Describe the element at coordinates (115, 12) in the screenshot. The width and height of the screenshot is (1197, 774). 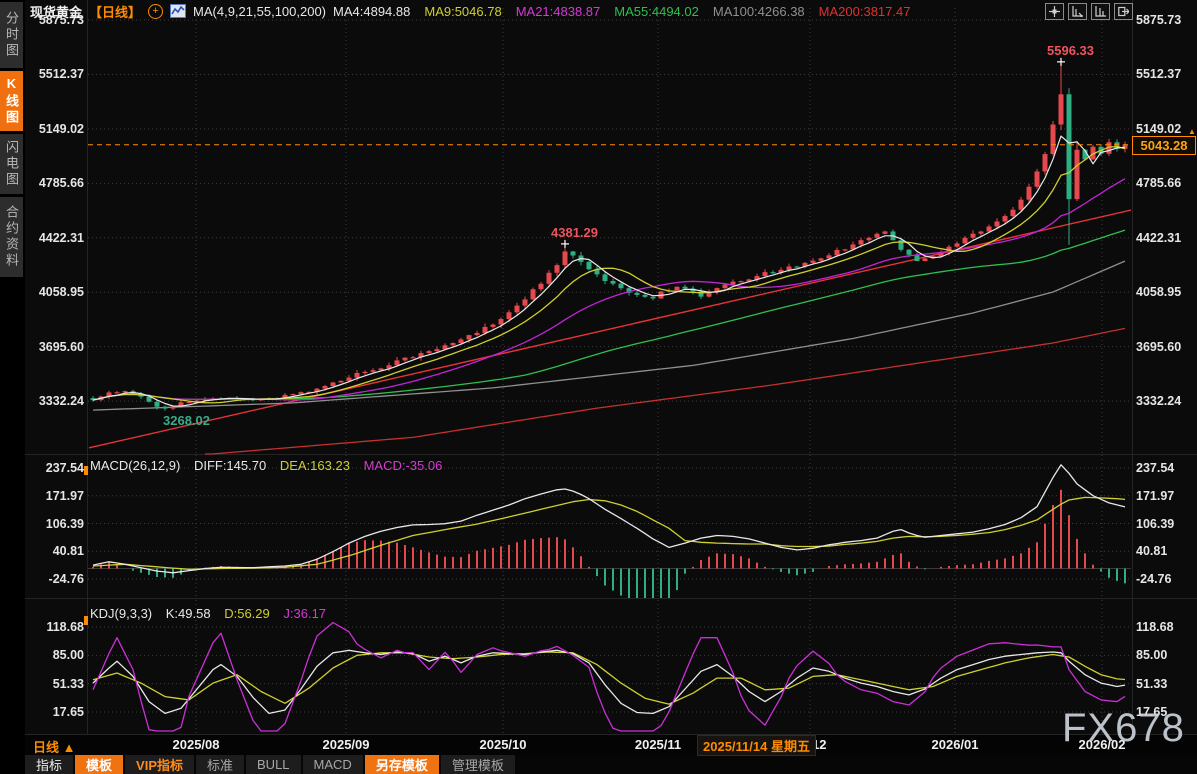
I see `period-tag: 【日线】` at that location.